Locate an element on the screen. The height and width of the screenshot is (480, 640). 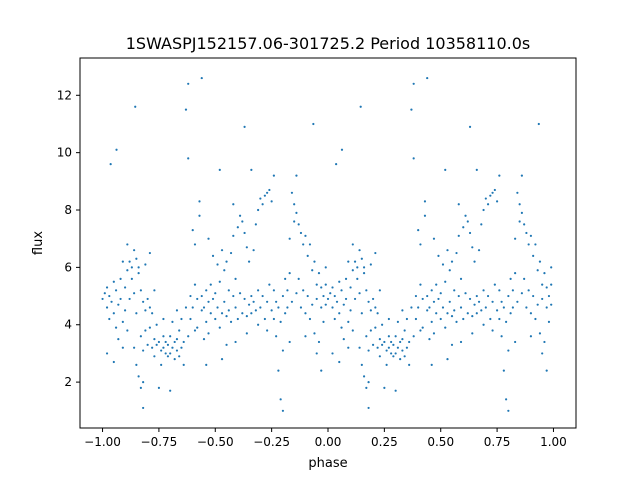
x-tick-label: 0.50 is located at coordinates (440, 442).